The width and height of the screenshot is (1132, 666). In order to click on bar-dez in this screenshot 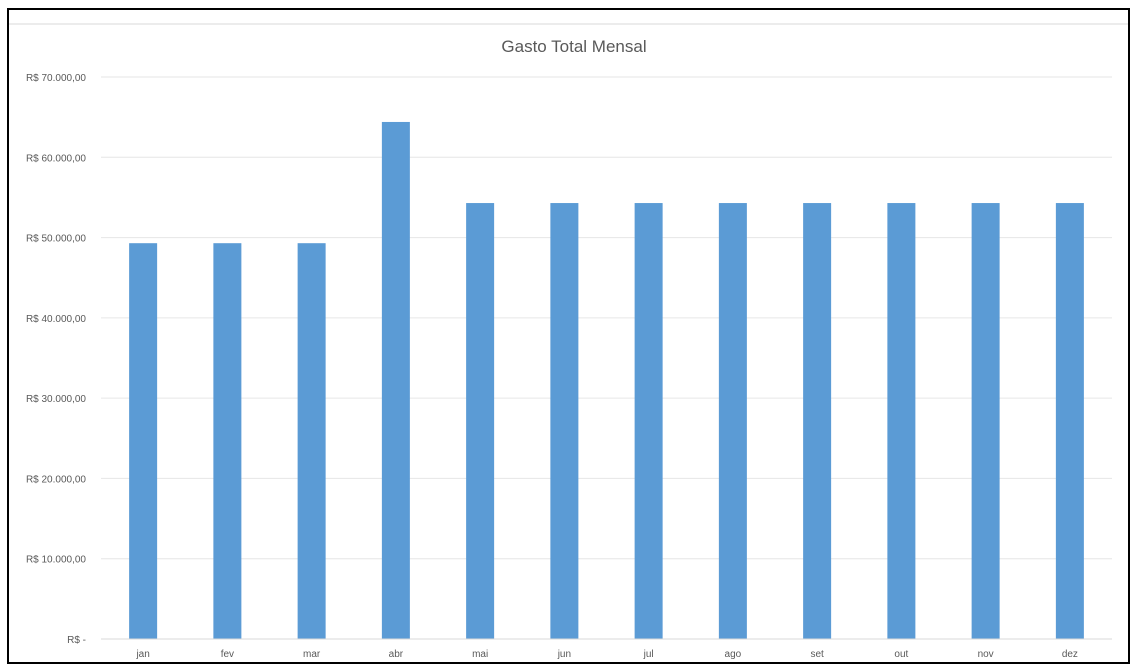, I will do `click(1069, 421)`.